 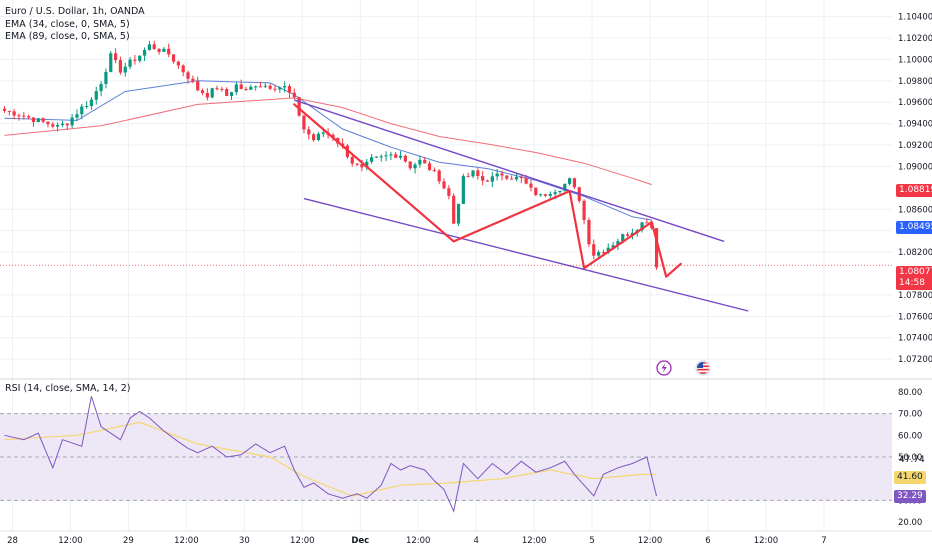 I want to click on us-flag-icon, so click(x=703, y=368).